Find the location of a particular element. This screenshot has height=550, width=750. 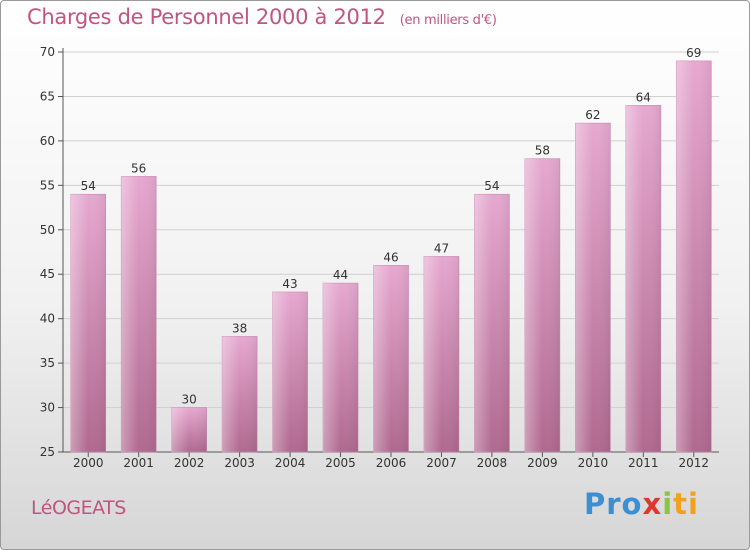

value-label: 56 is located at coordinates (138, 168).